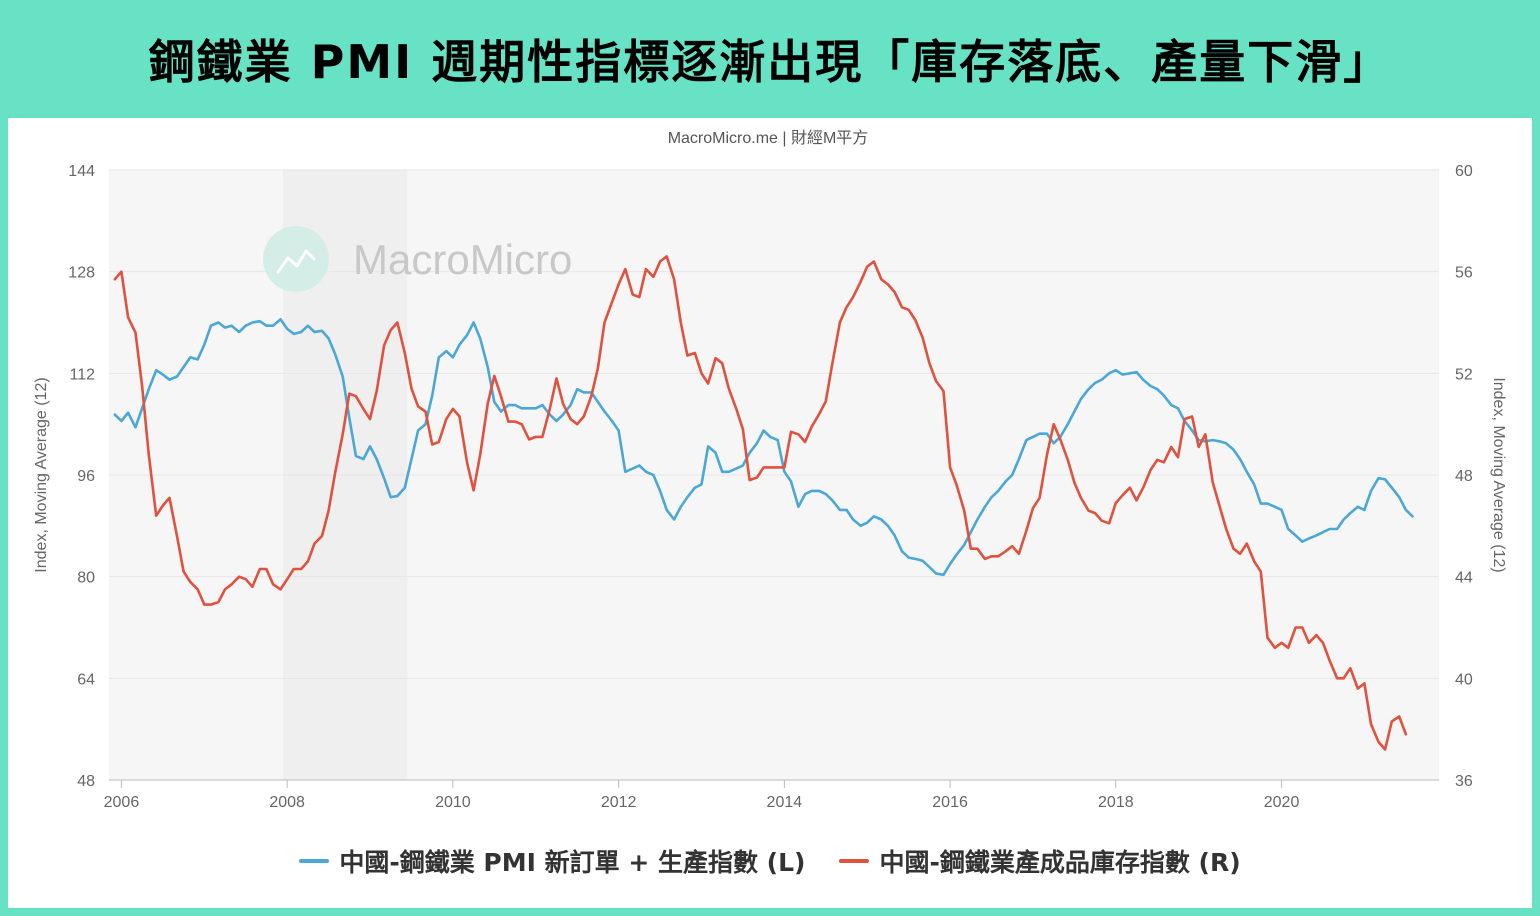 The height and width of the screenshot is (916, 1540). Describe the element at coordinates (1116, 802) in the screenshot. I see `x-tick-label: 2018` at that location.